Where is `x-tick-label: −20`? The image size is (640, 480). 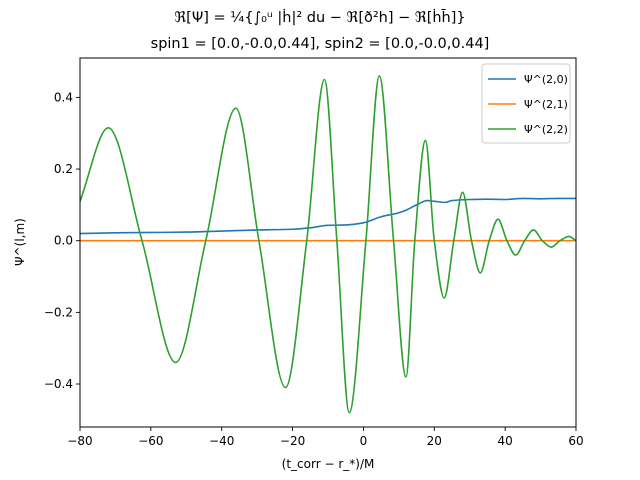 x-tick-label: −20 is located at coordinates (292, 441).